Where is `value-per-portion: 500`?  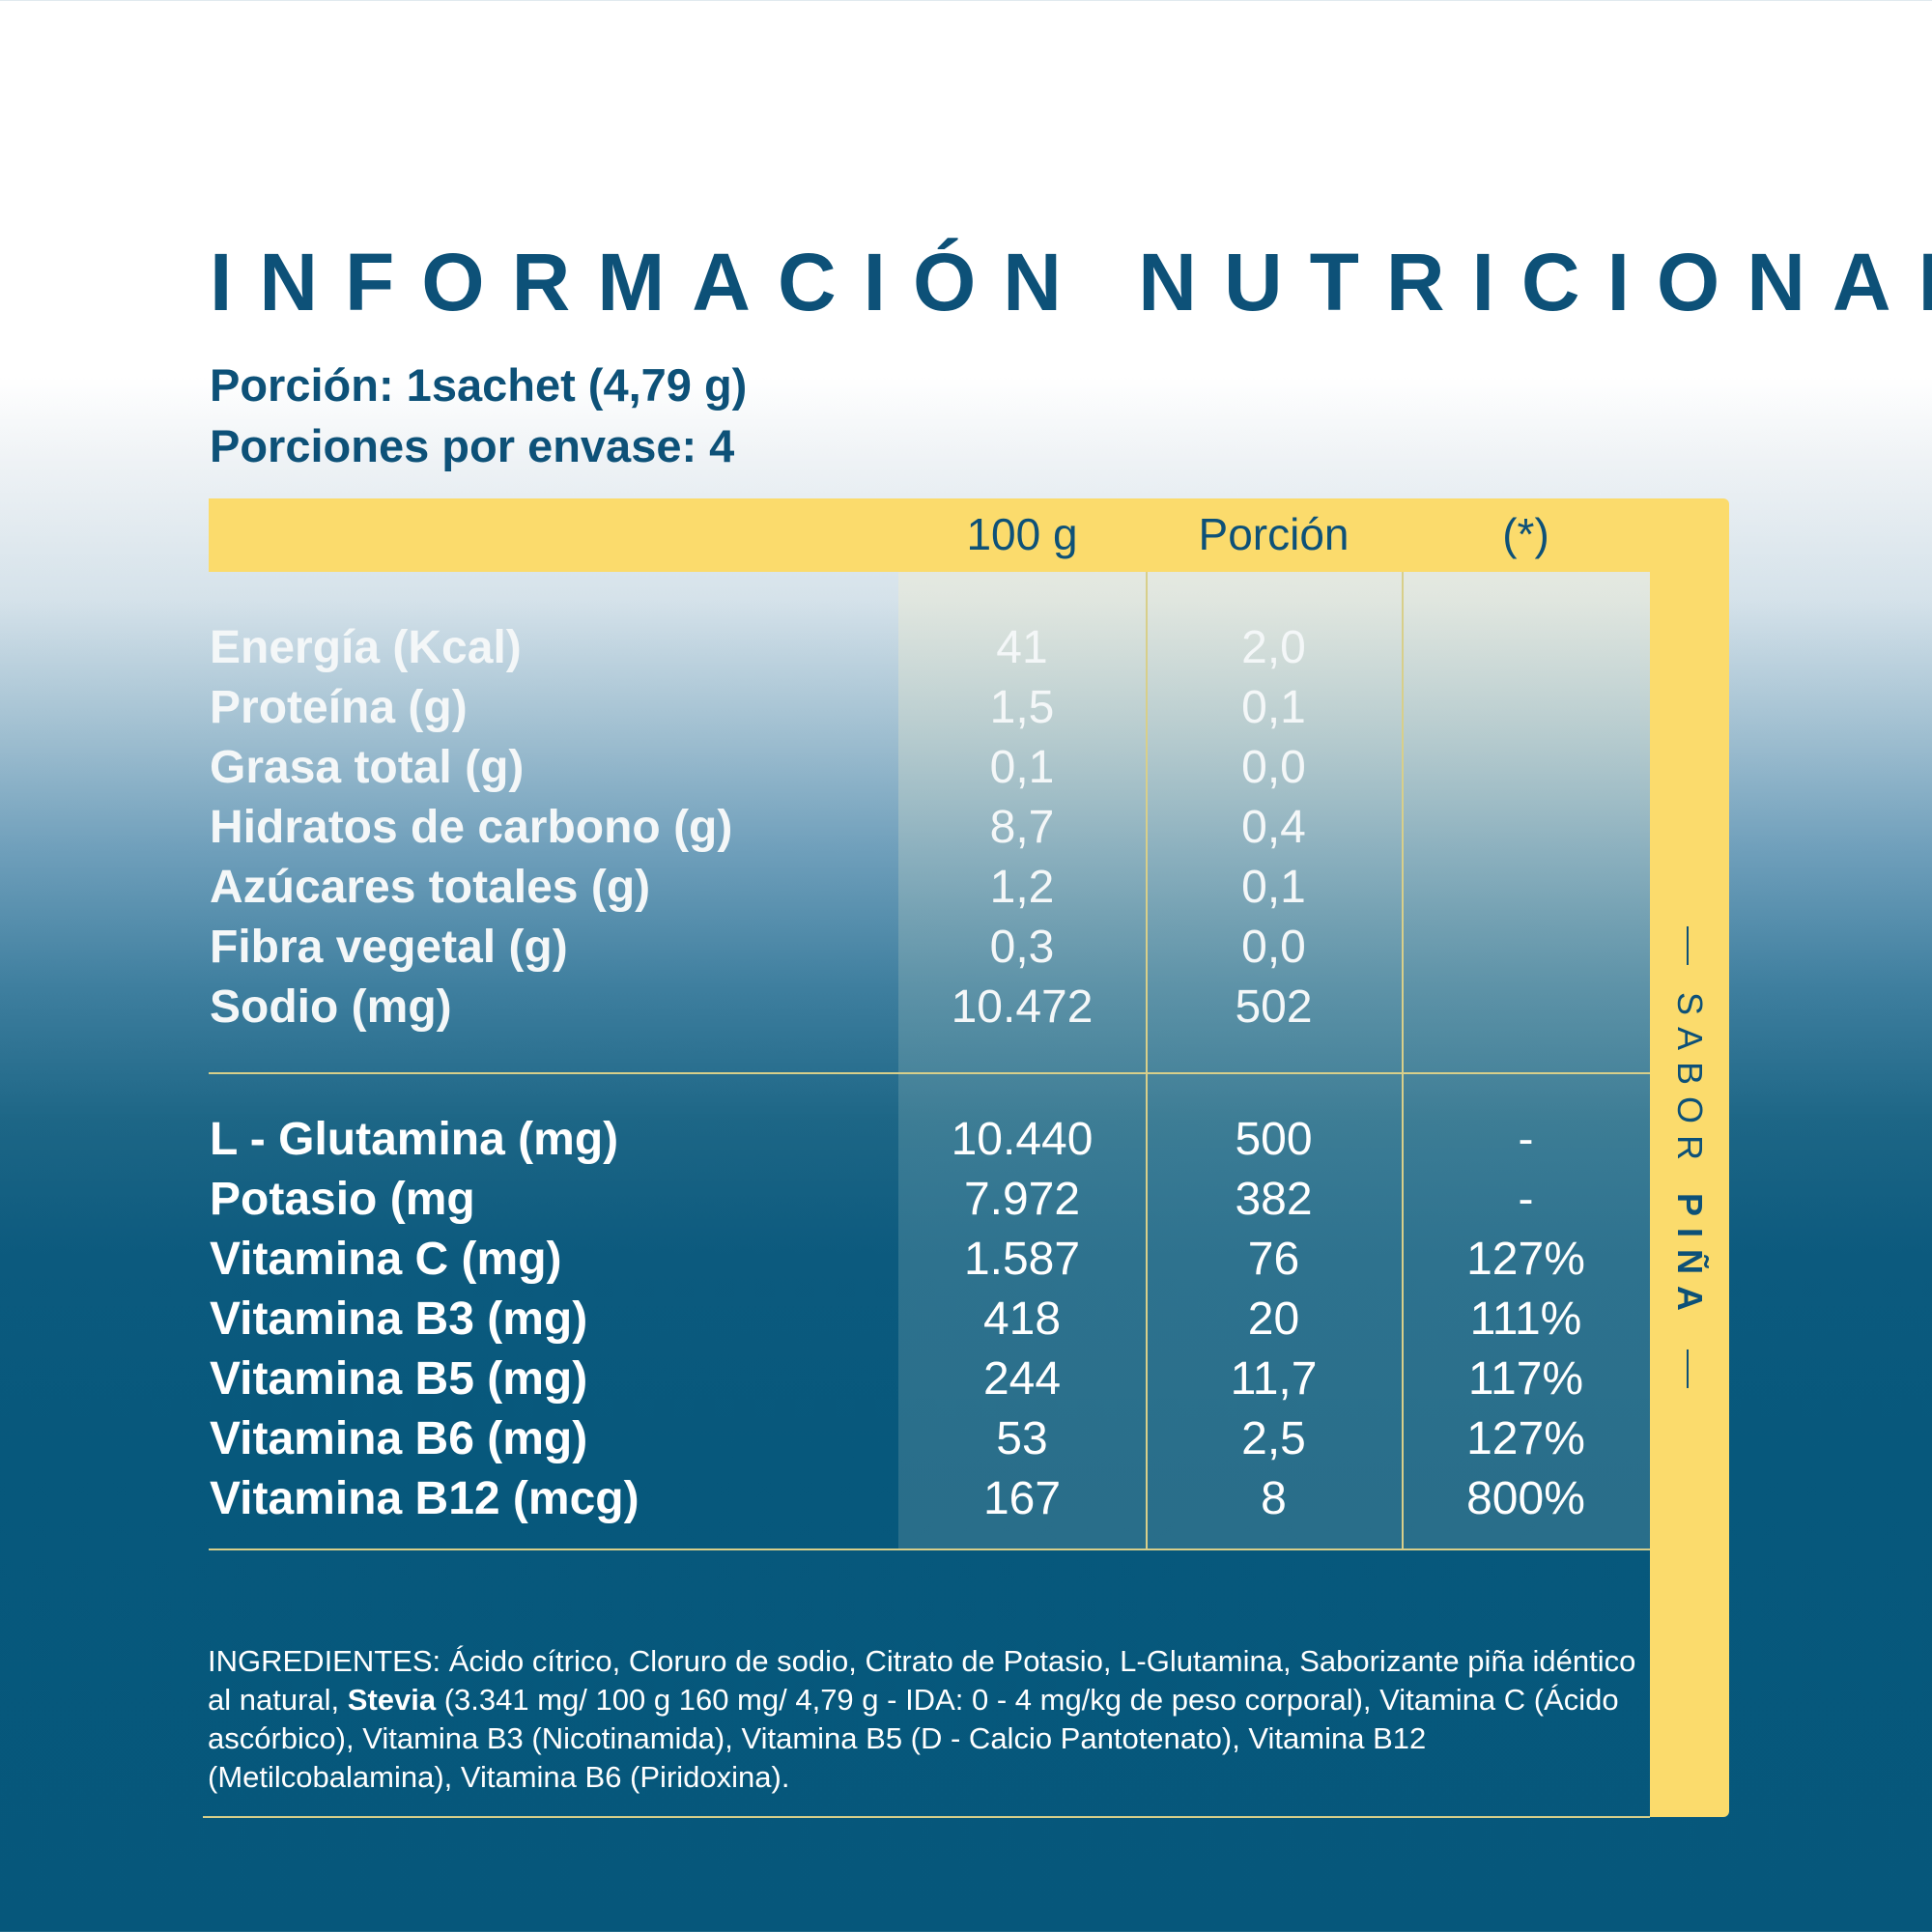 value-per-portion: 500 is located at coordinates (1274, 1139).